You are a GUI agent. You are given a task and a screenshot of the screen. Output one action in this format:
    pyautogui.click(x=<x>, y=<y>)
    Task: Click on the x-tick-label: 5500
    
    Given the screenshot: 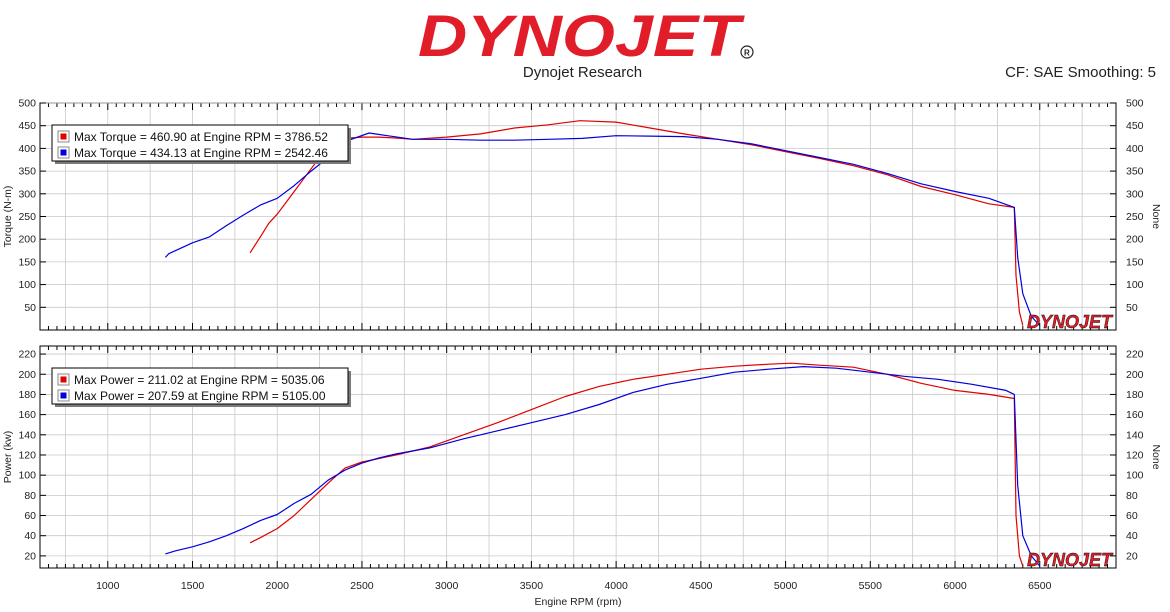 What is the action you would take?
    pyautogui.click(x=871, y=586)
    